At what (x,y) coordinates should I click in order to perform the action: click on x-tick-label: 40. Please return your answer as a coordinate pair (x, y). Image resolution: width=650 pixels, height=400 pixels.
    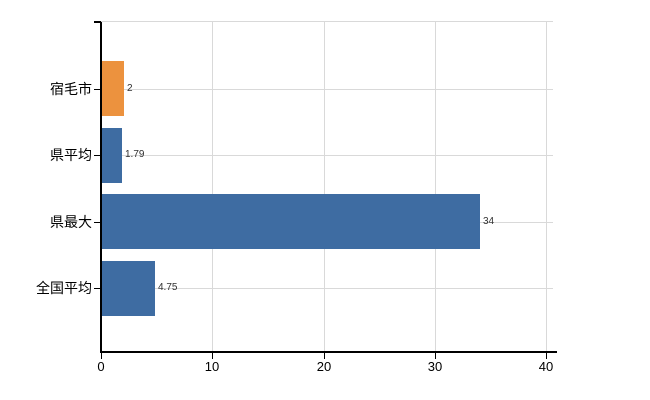
    Looking at the image, I should click on (546, 366).